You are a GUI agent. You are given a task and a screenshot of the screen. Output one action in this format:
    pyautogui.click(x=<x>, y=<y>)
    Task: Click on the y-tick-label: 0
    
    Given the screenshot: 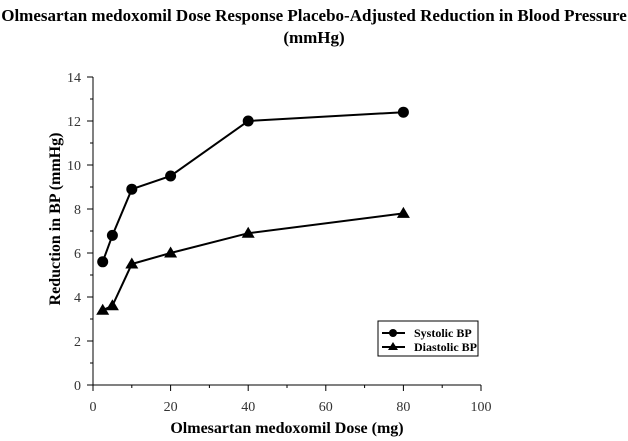 What is the action you would take?
    pyautogui.click(x=77, y=386)
    